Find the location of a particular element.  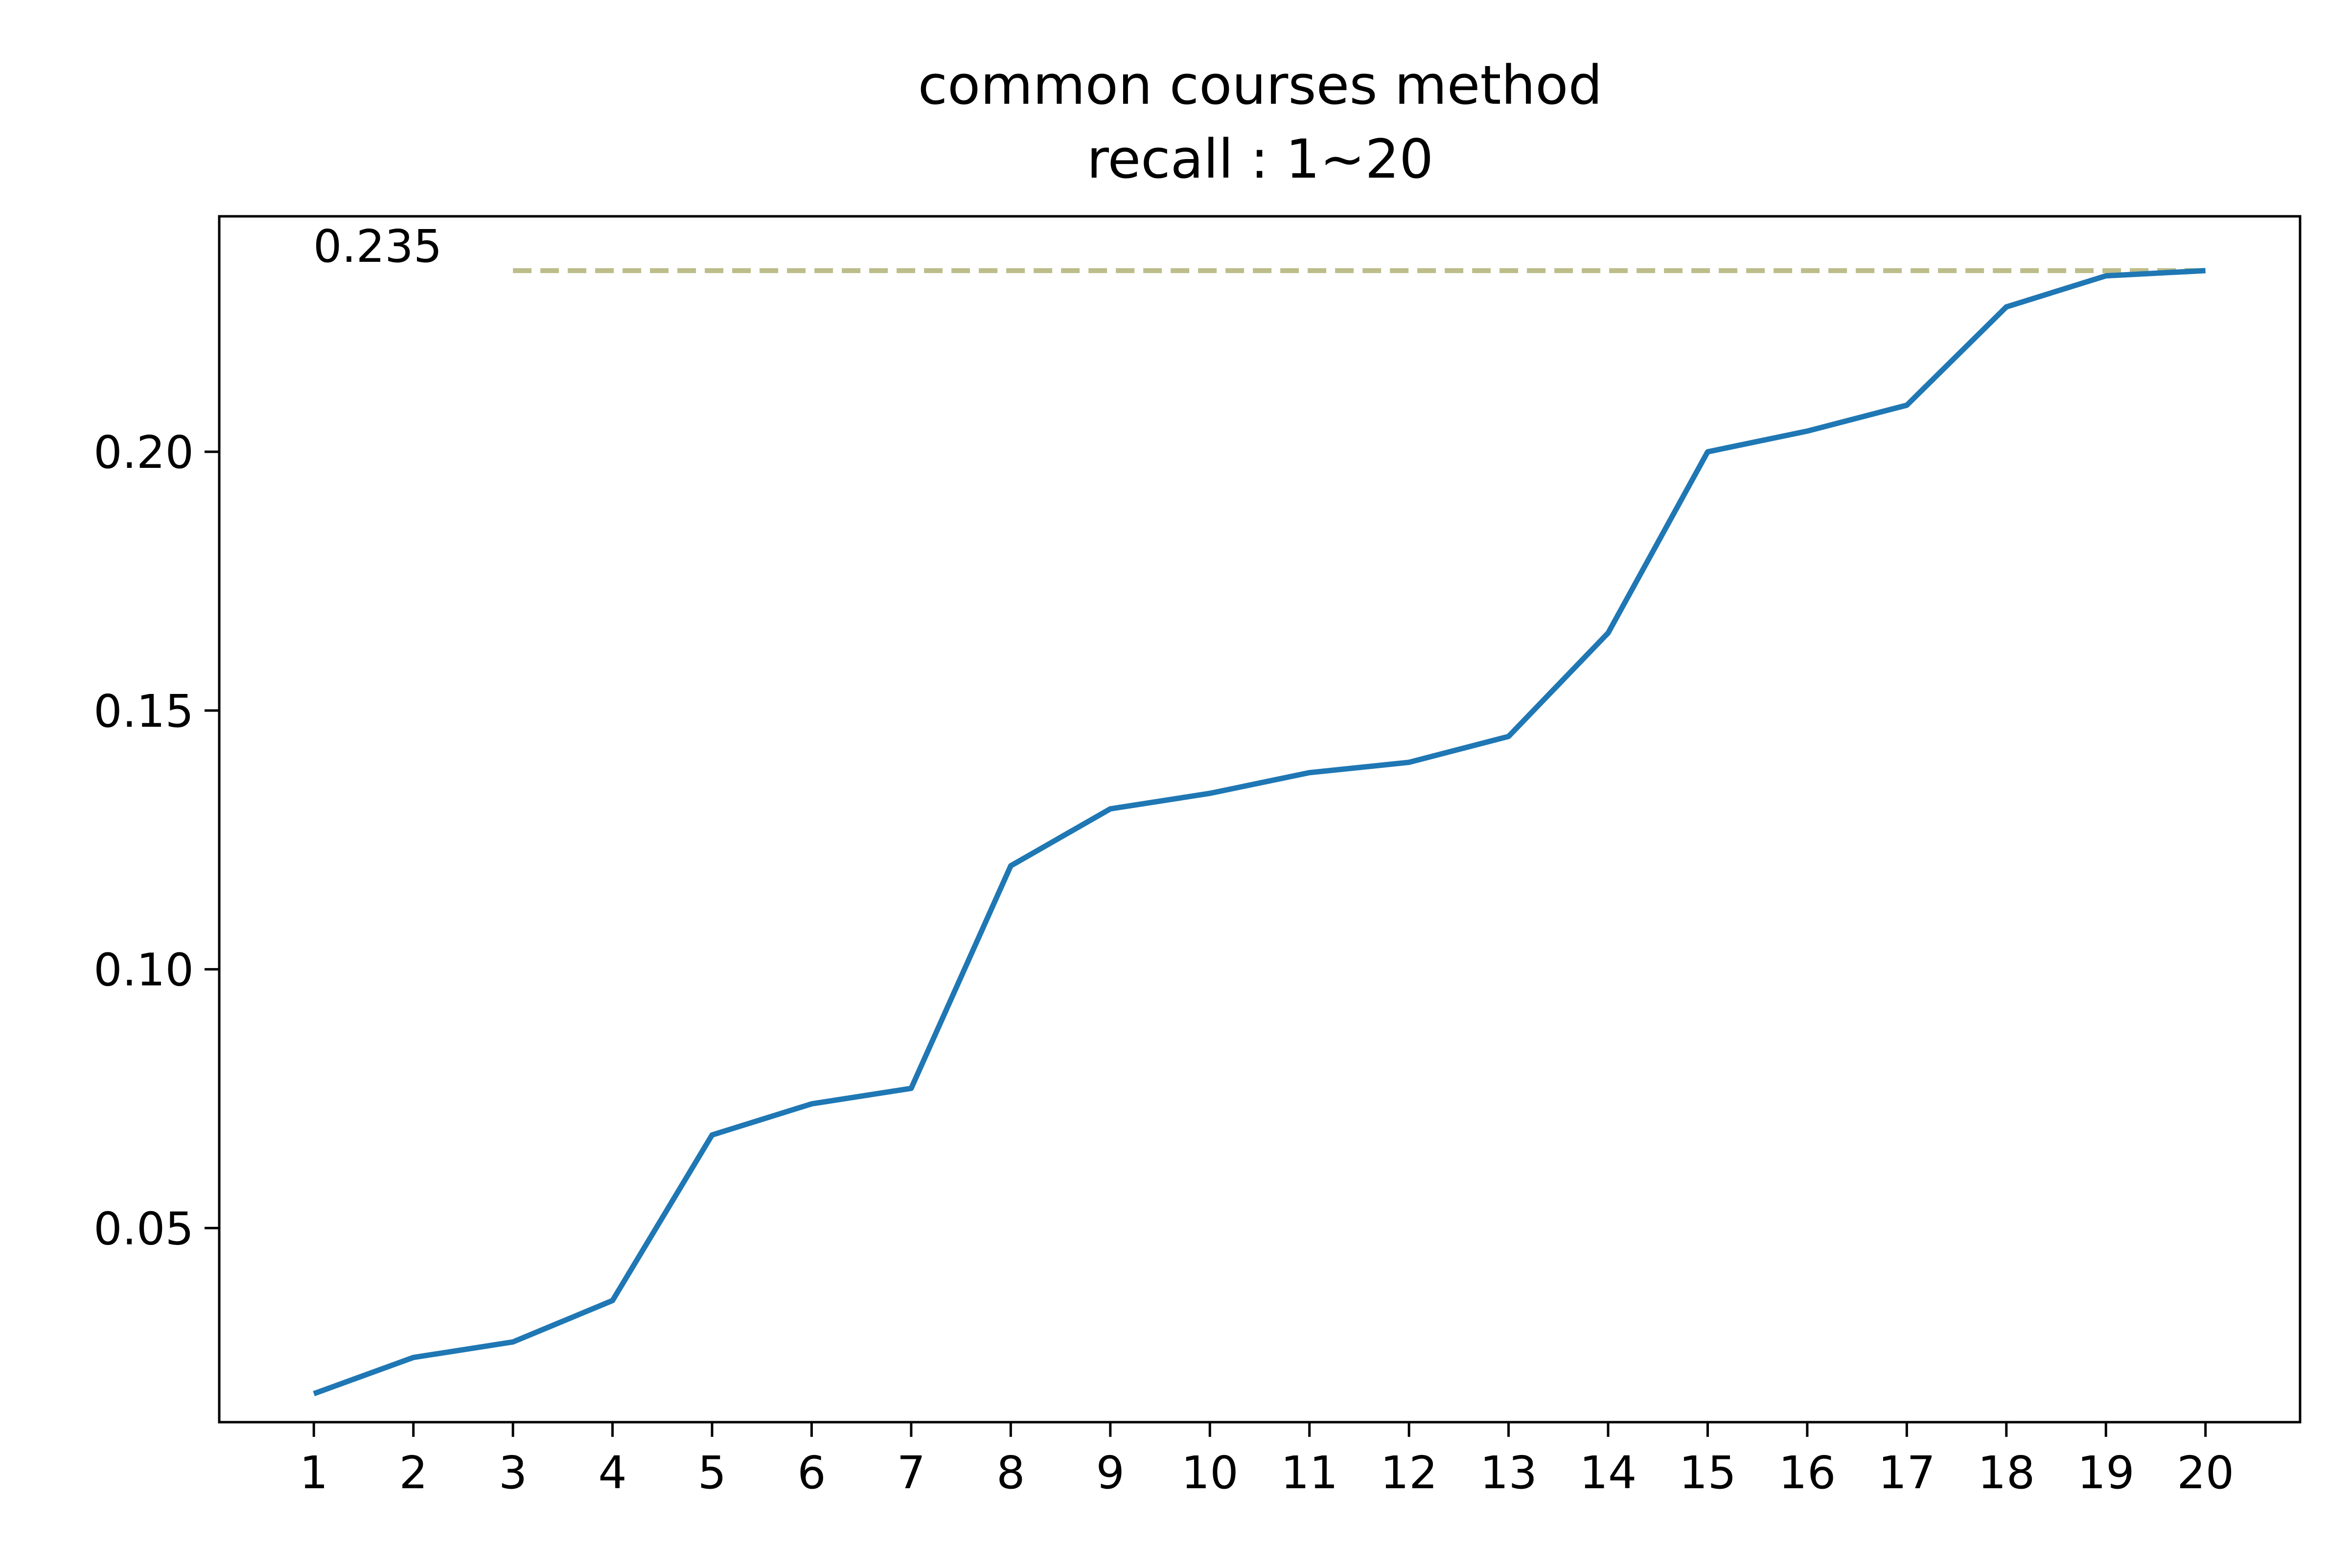

x-tick-label: 6 is located at coordinates (811, 1473).